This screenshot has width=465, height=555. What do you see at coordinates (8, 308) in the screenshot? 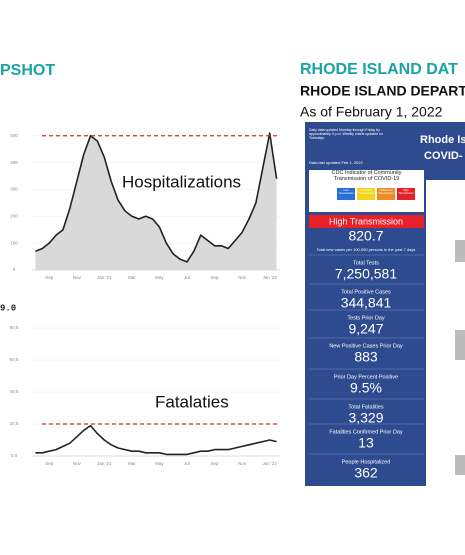
I see `chart-title: 9.0` at bounding box center [8, 308].